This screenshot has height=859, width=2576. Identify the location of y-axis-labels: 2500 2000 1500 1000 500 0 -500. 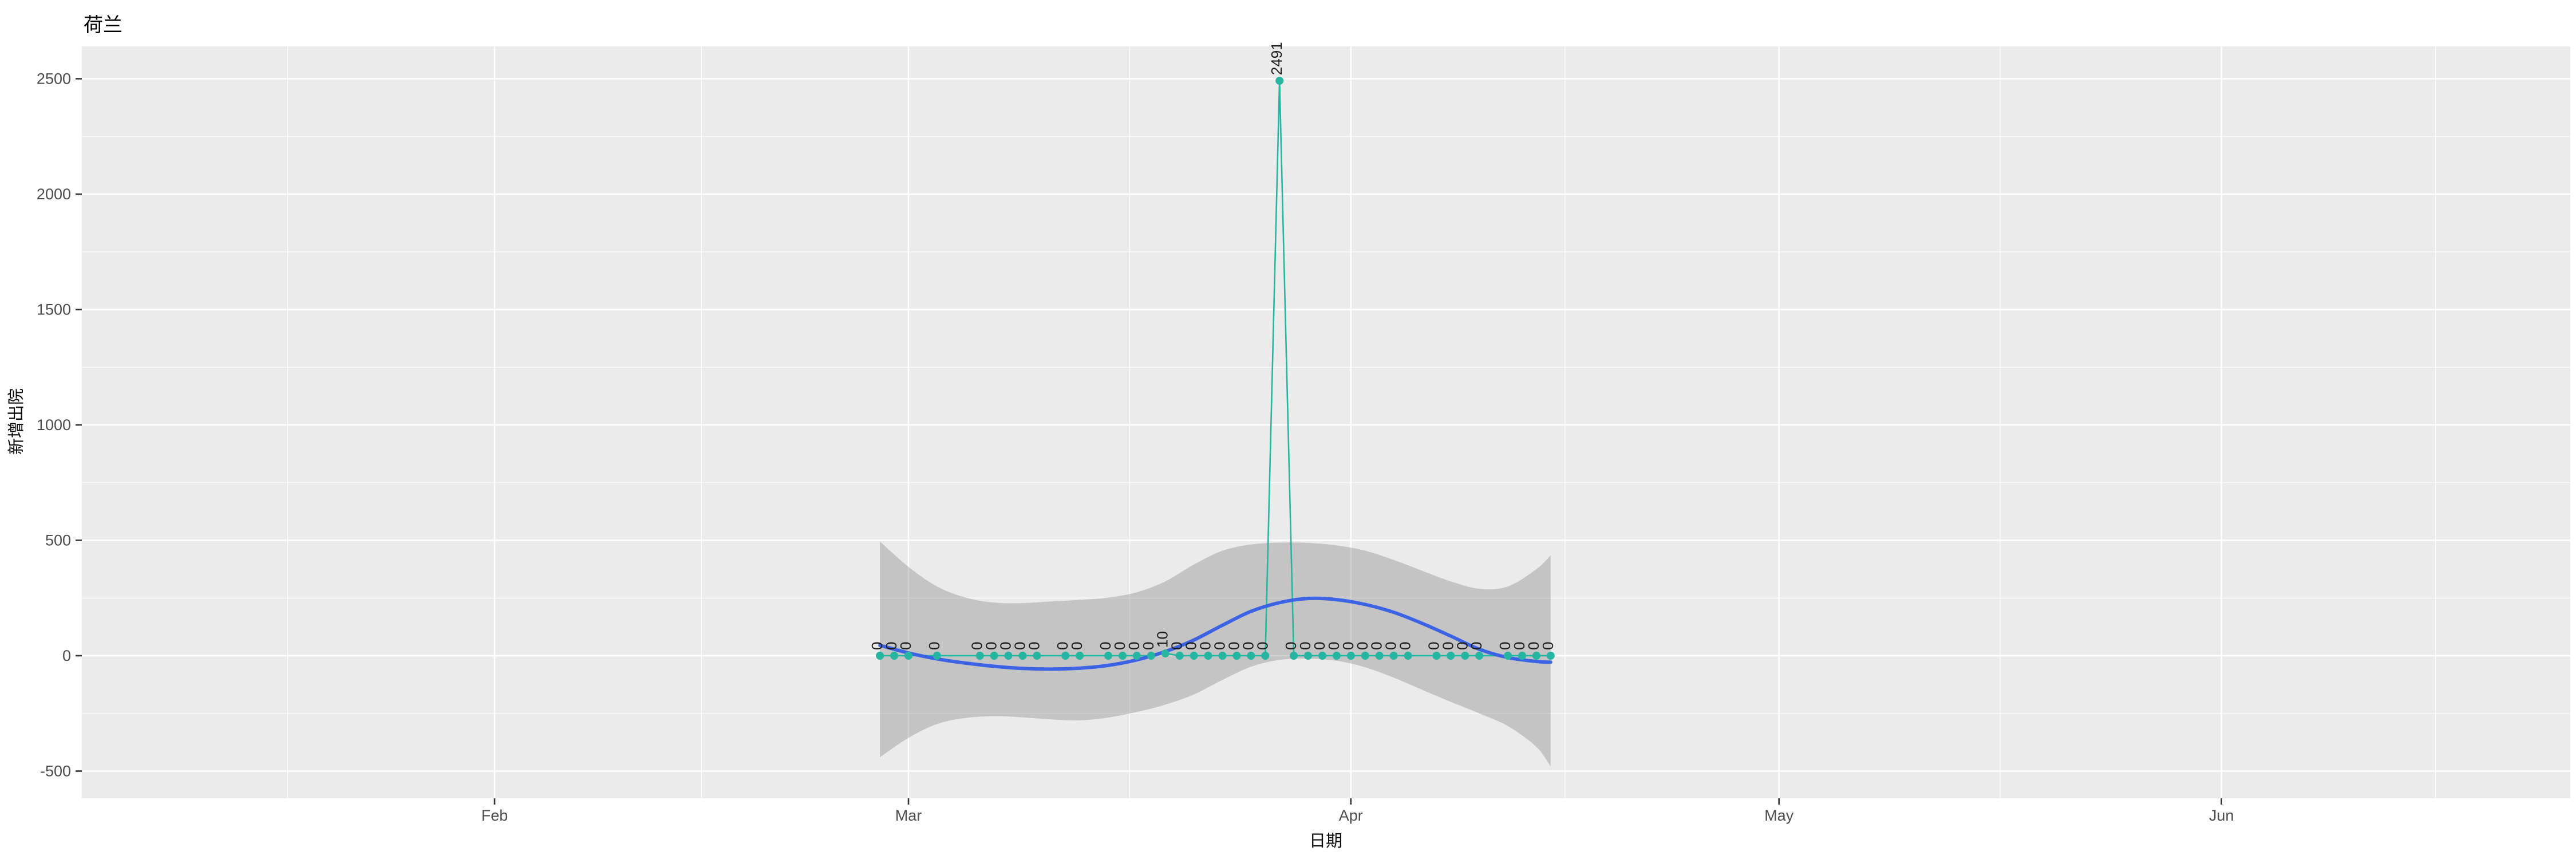
(54, 425).